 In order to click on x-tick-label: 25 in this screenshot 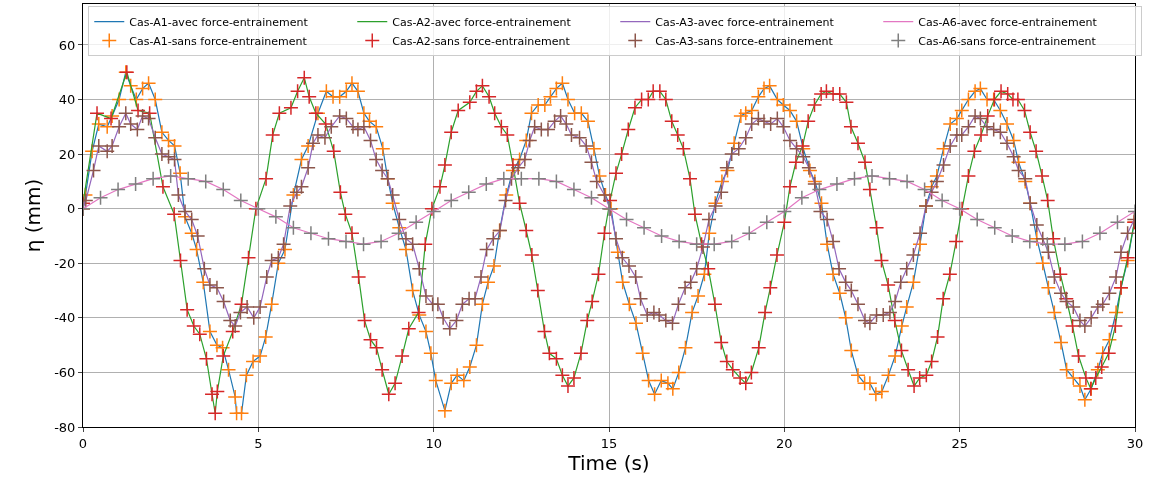, I will do `click(959, 443)`.